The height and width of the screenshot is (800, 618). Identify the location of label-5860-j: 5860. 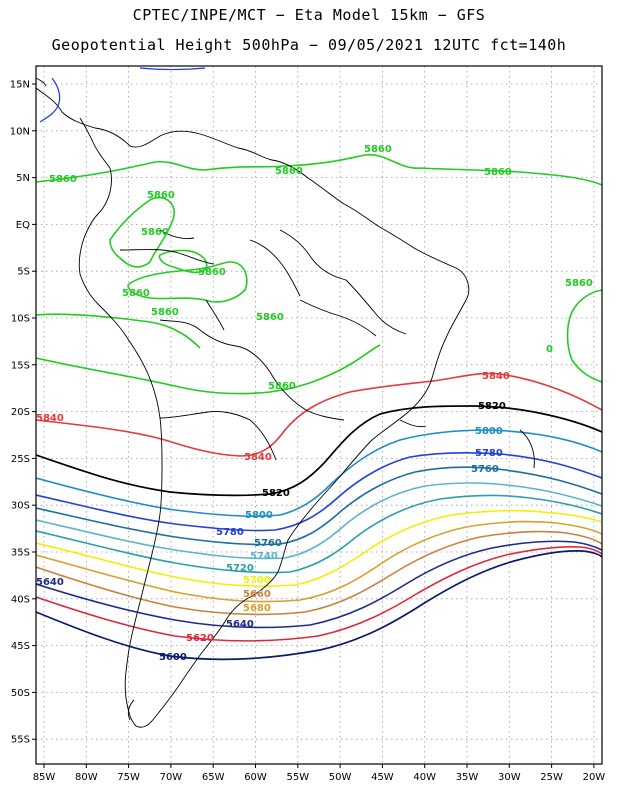
(270, 317).